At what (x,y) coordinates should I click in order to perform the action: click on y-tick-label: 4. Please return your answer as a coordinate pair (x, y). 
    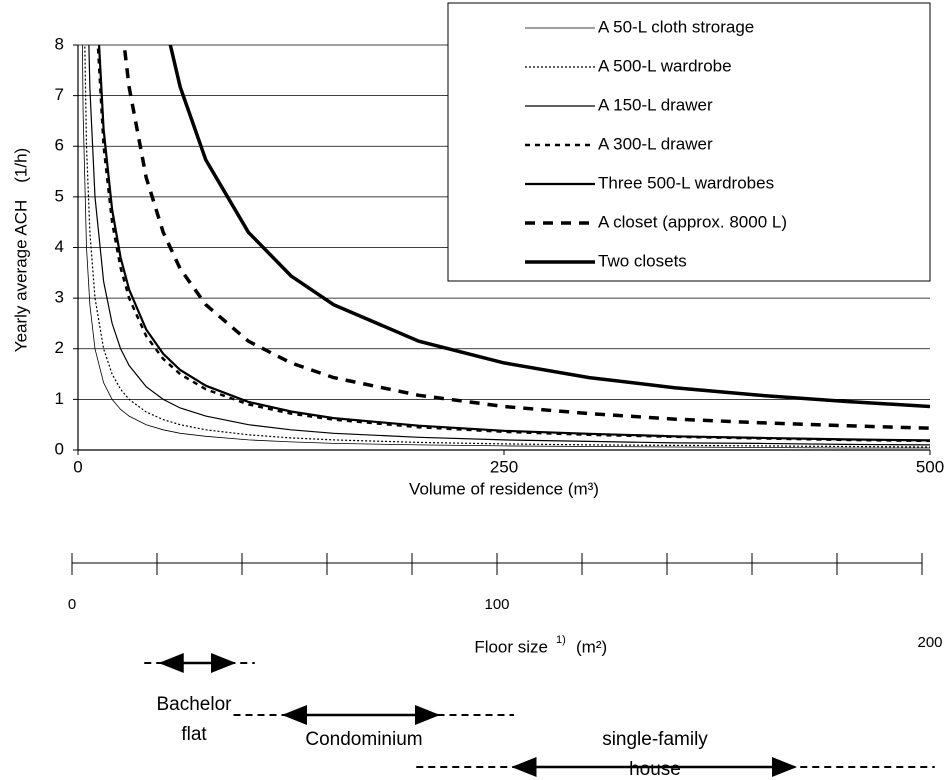
    Looking at the image, I should click on (59, 246).